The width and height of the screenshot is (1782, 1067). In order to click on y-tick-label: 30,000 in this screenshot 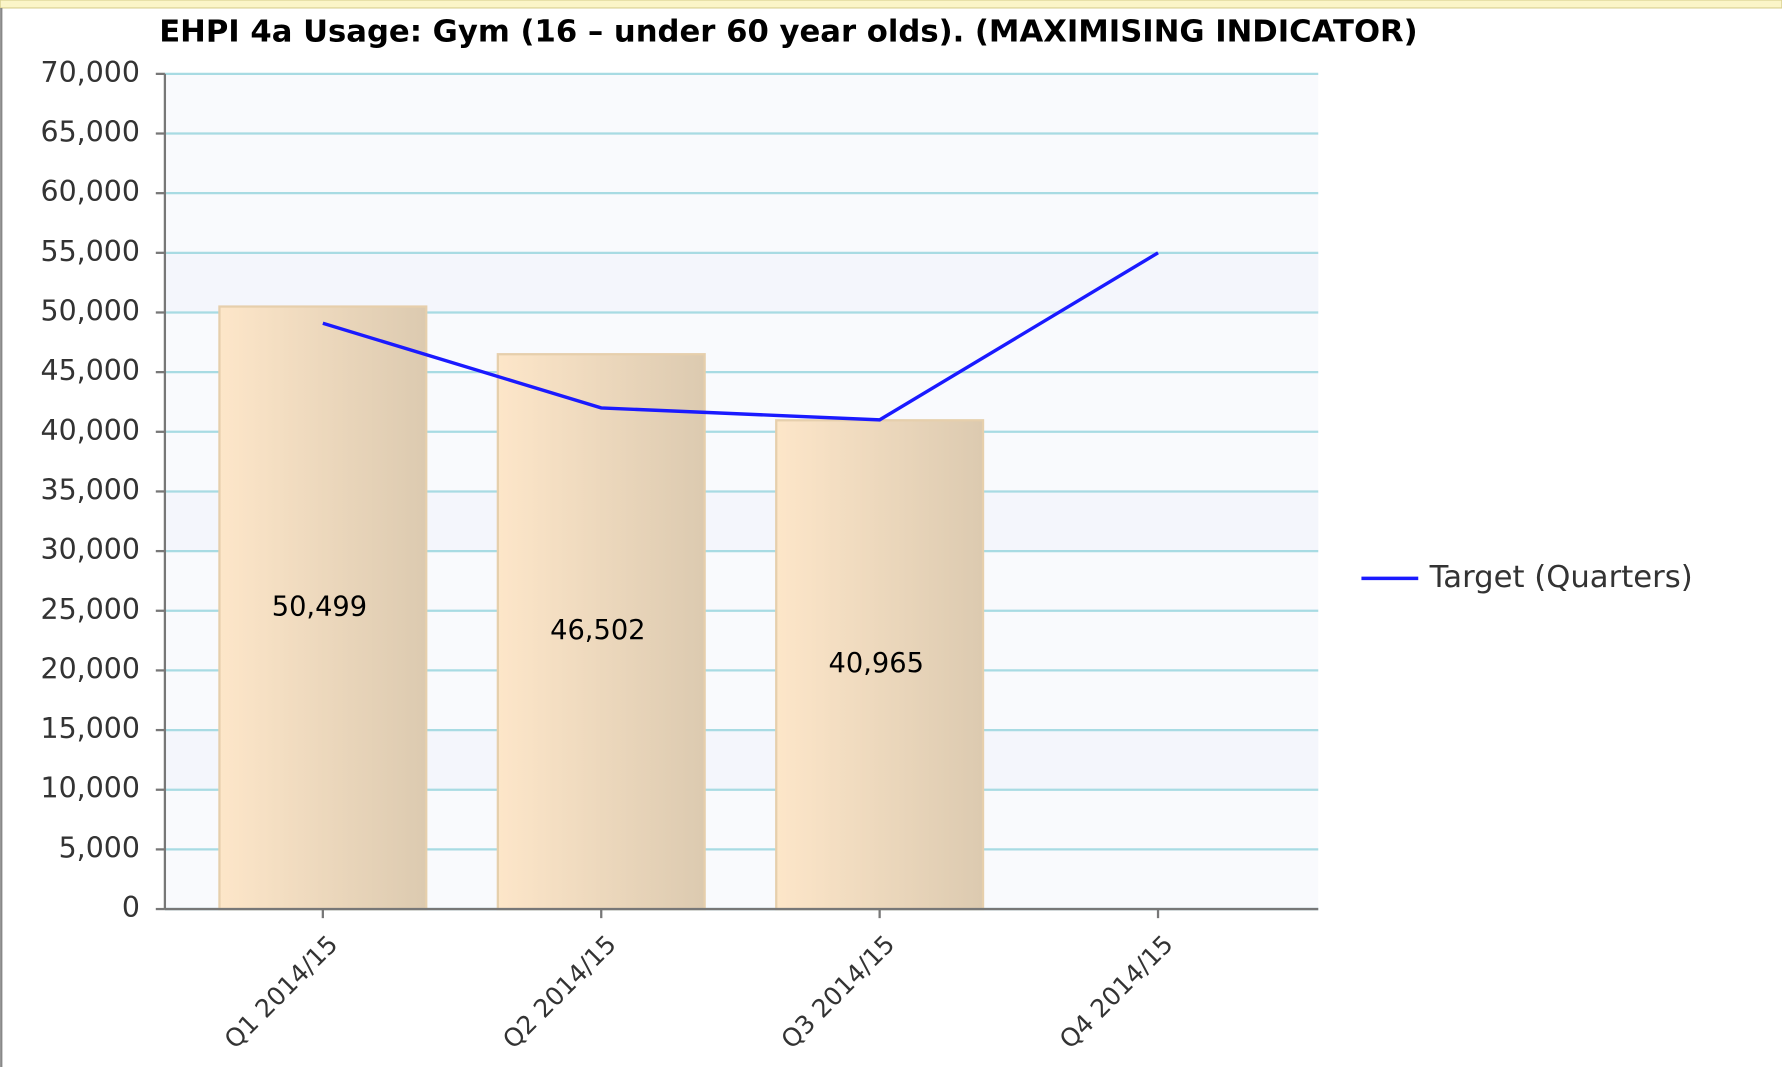, I will do `click(90, 549)`.